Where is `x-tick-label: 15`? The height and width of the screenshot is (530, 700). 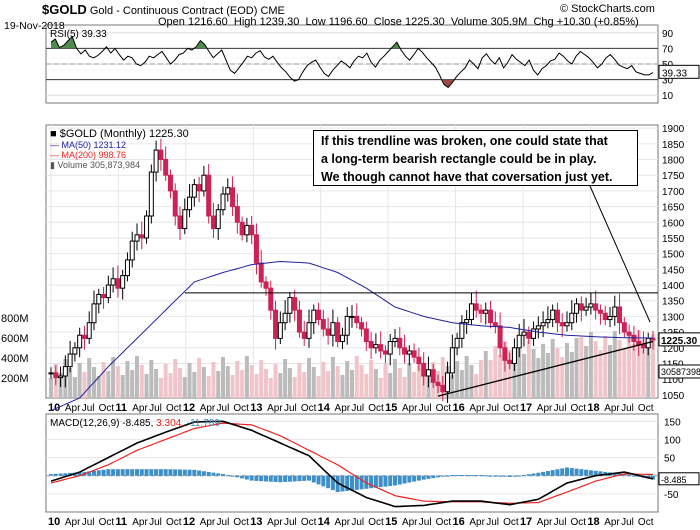
x-tick-label: 15 is located at coordinates (391, 408).